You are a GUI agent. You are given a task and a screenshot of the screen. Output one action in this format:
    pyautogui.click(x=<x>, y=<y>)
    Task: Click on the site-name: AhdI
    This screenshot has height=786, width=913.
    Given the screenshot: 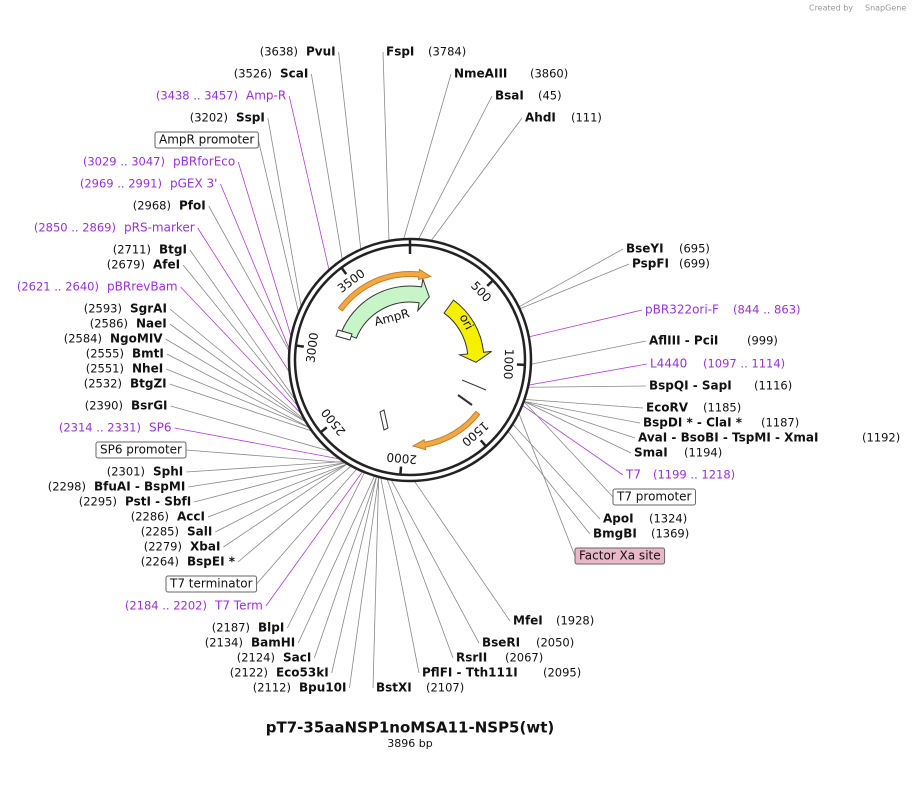 What is the action you would take?
    pyautogui.click(x=540, y=118)
    